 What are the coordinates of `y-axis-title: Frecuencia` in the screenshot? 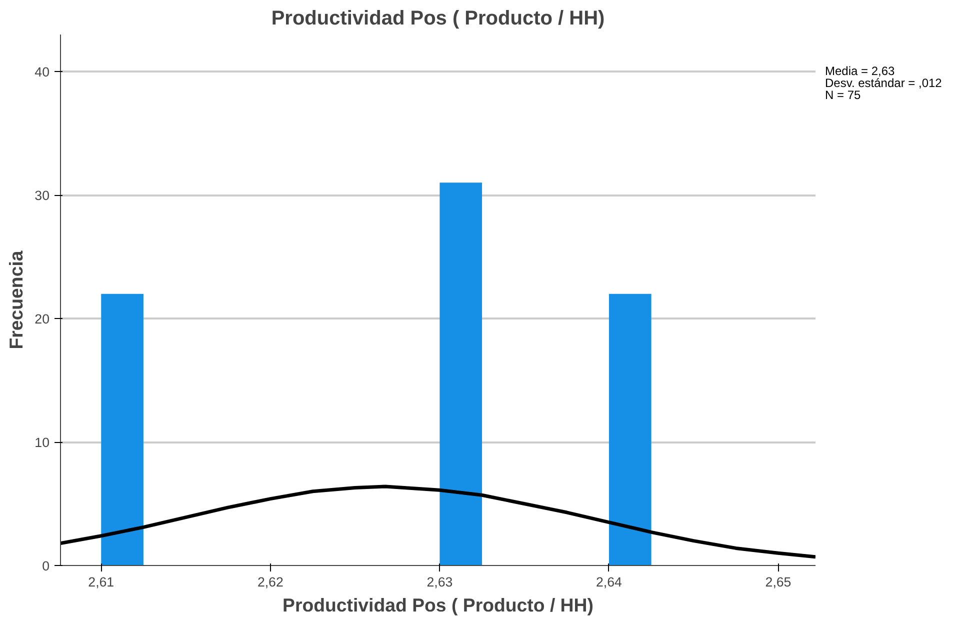 It's located at (16, 300).